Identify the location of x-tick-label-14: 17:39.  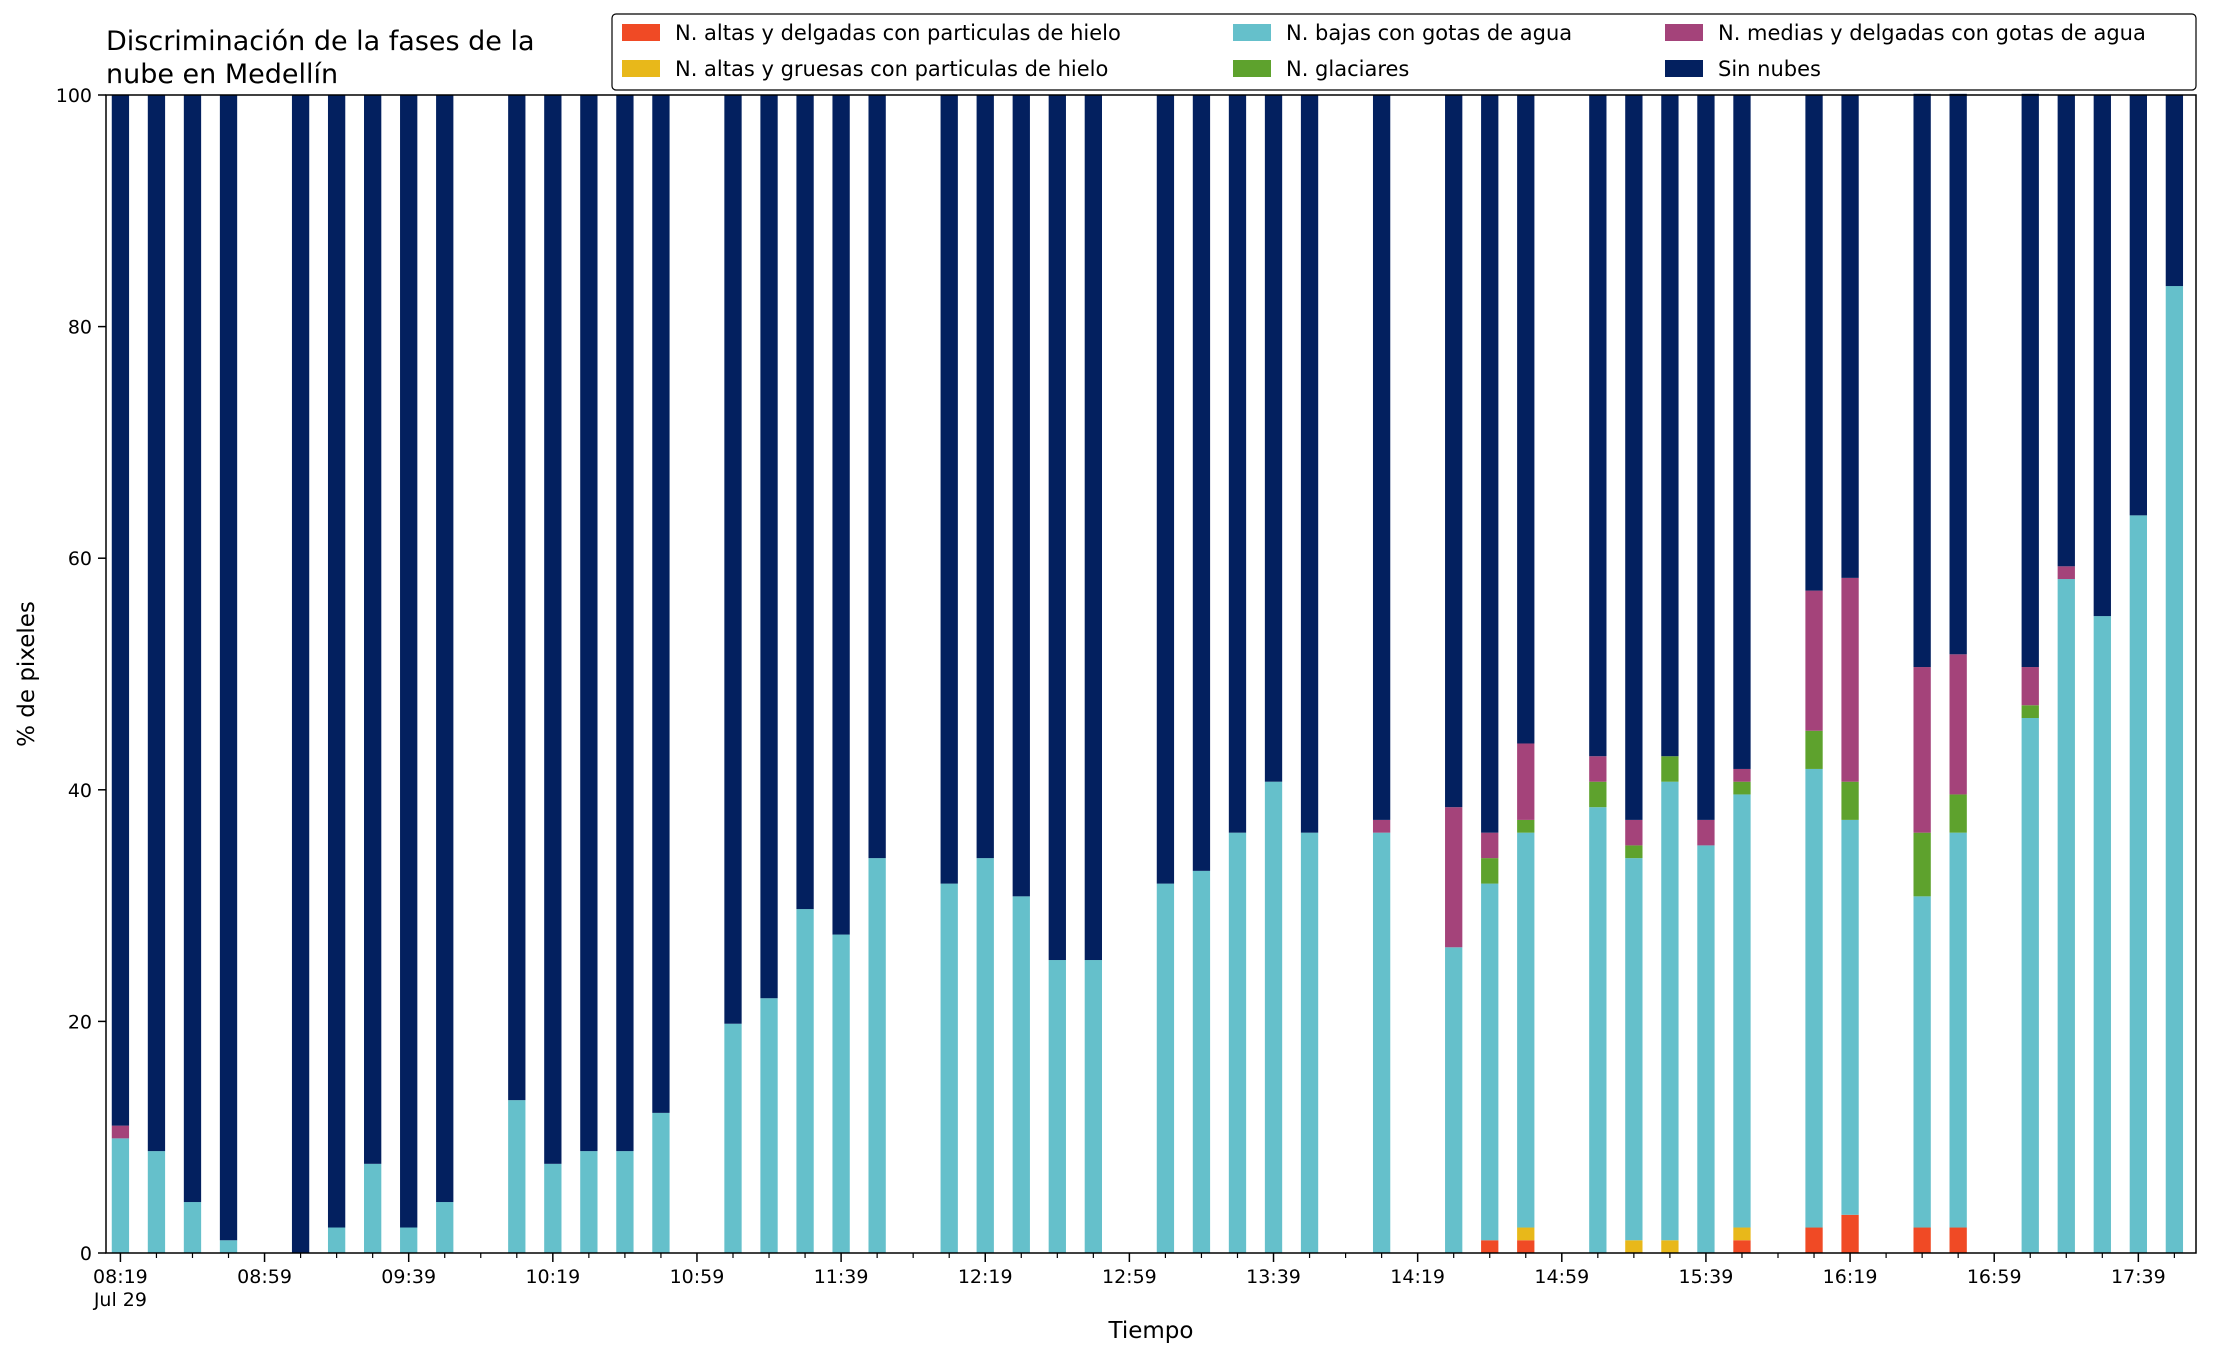
(2138, 1277).